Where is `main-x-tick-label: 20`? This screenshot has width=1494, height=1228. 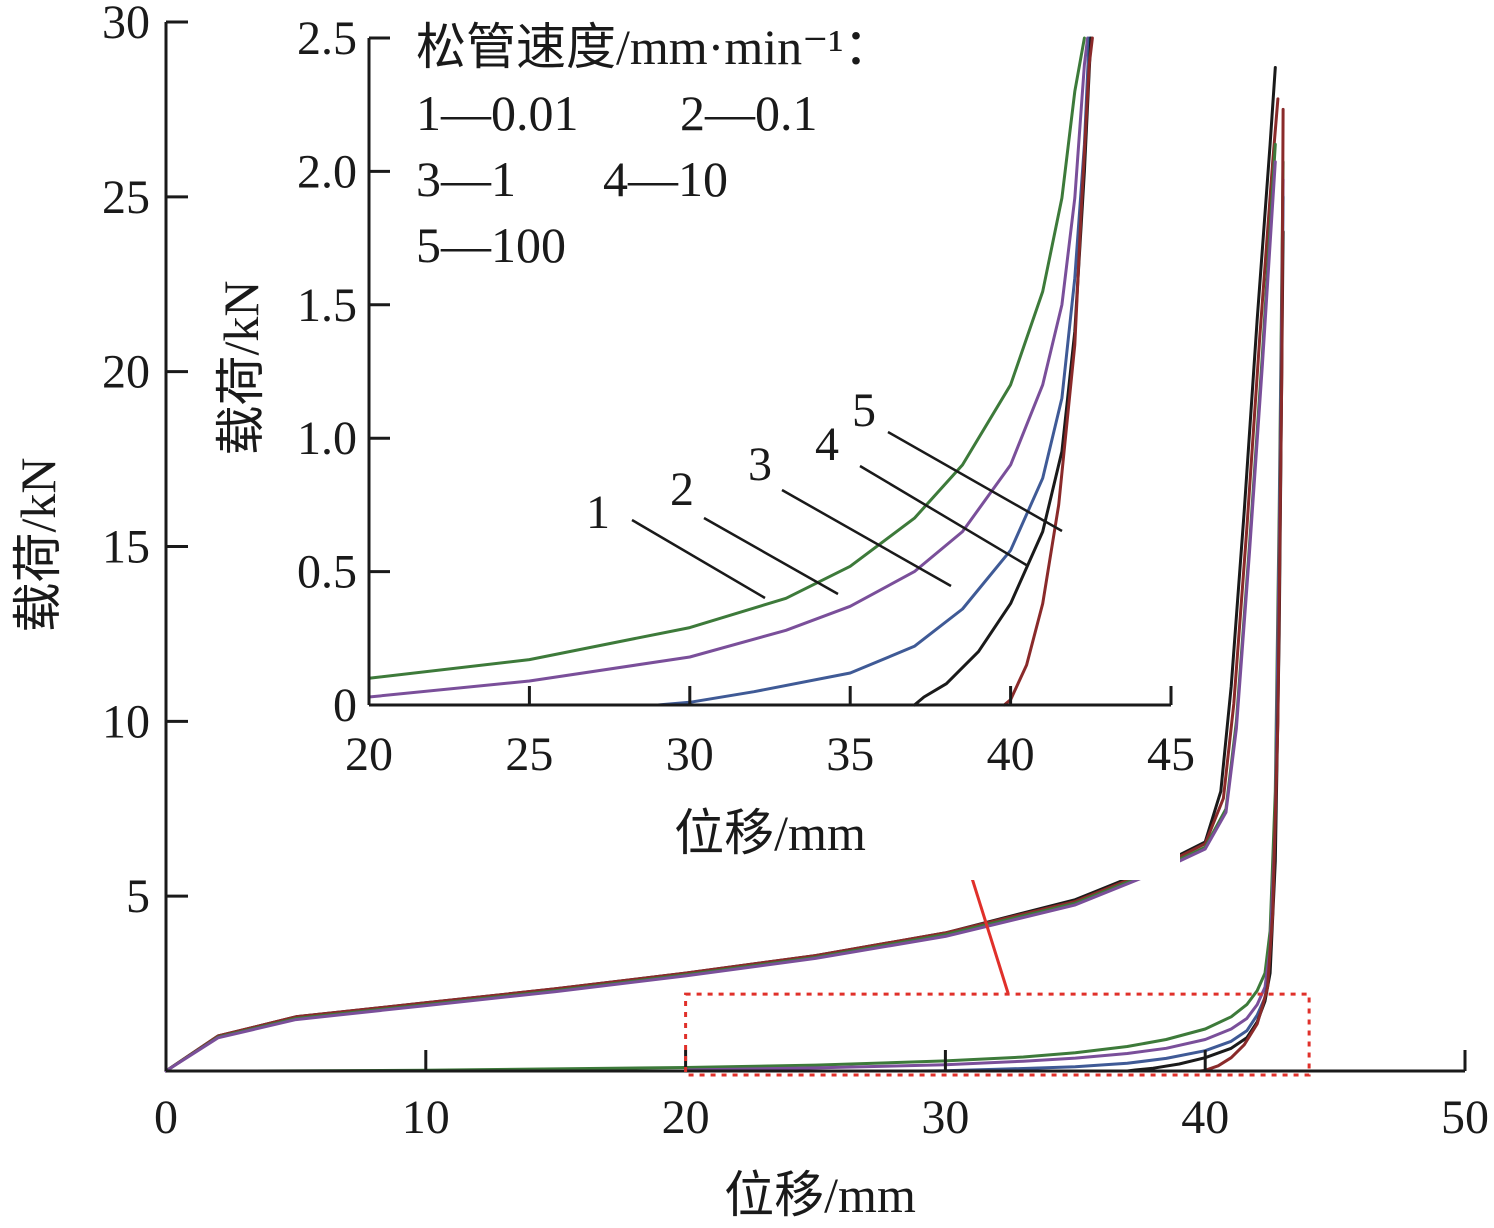
main-x-tick-label: 20 is located at coordinates (686, 1117).